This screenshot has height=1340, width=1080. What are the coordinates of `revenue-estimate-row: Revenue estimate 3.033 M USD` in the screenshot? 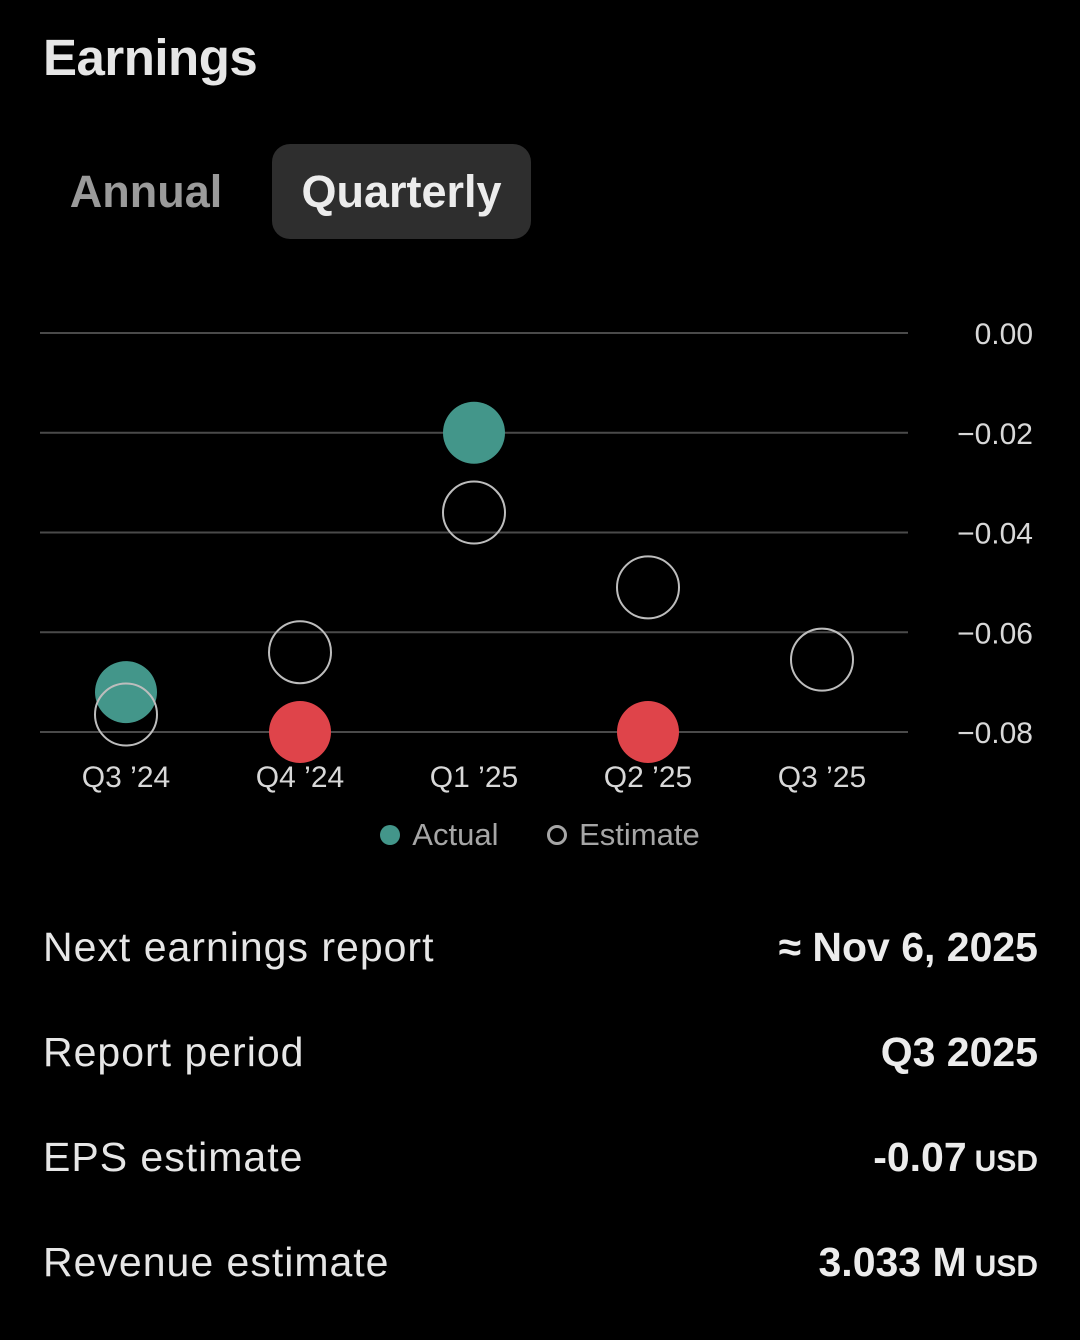 It's located at (540, 1269).